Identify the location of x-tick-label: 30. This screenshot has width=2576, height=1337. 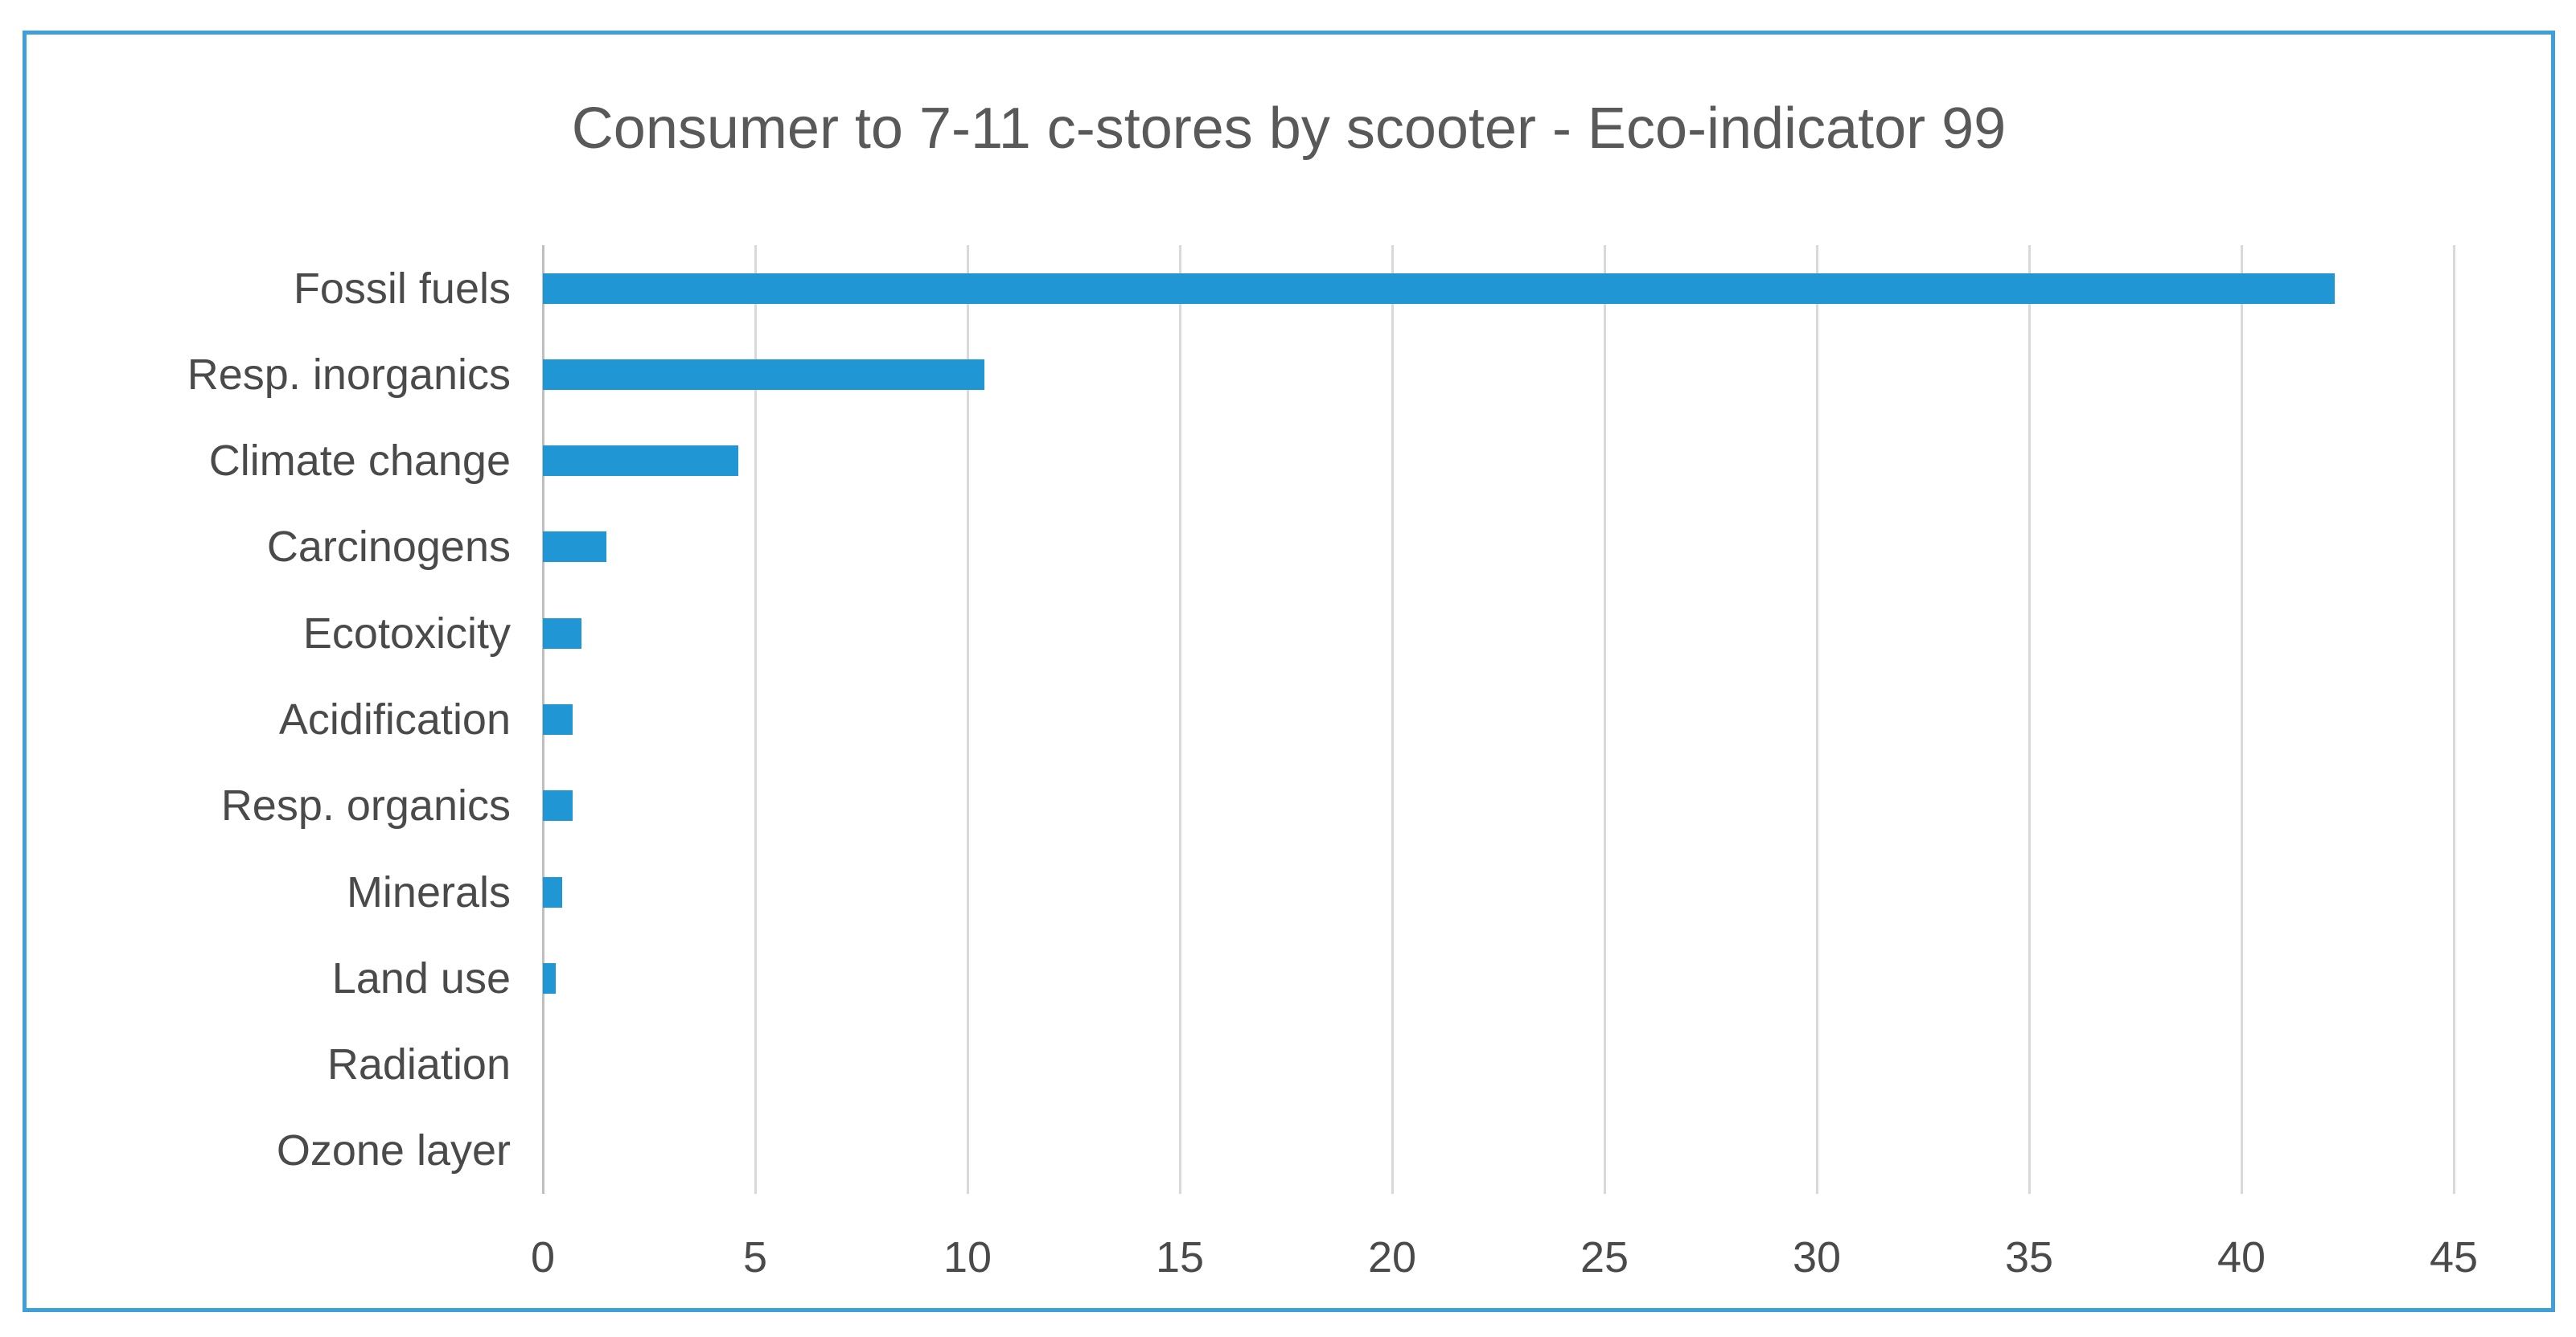
(1817, 1257).